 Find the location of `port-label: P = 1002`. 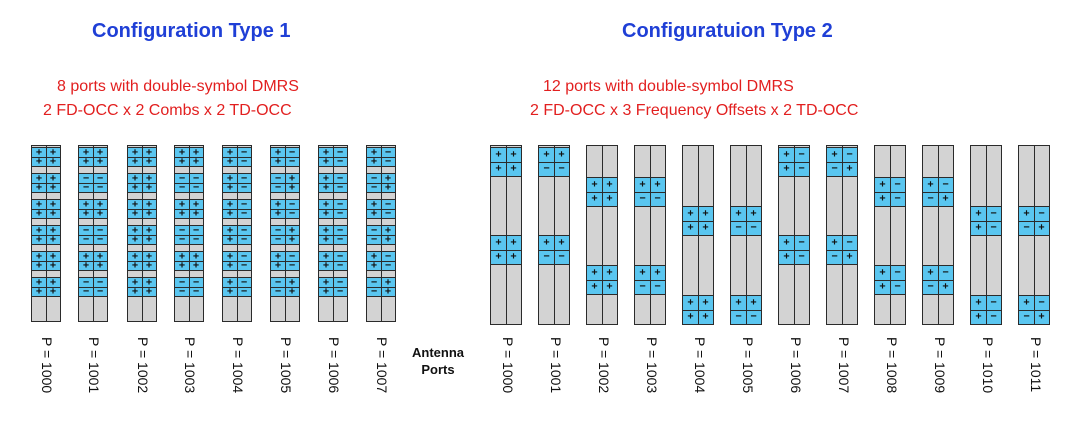

port-label: P = 1002 is located at coordinates (143, 365).